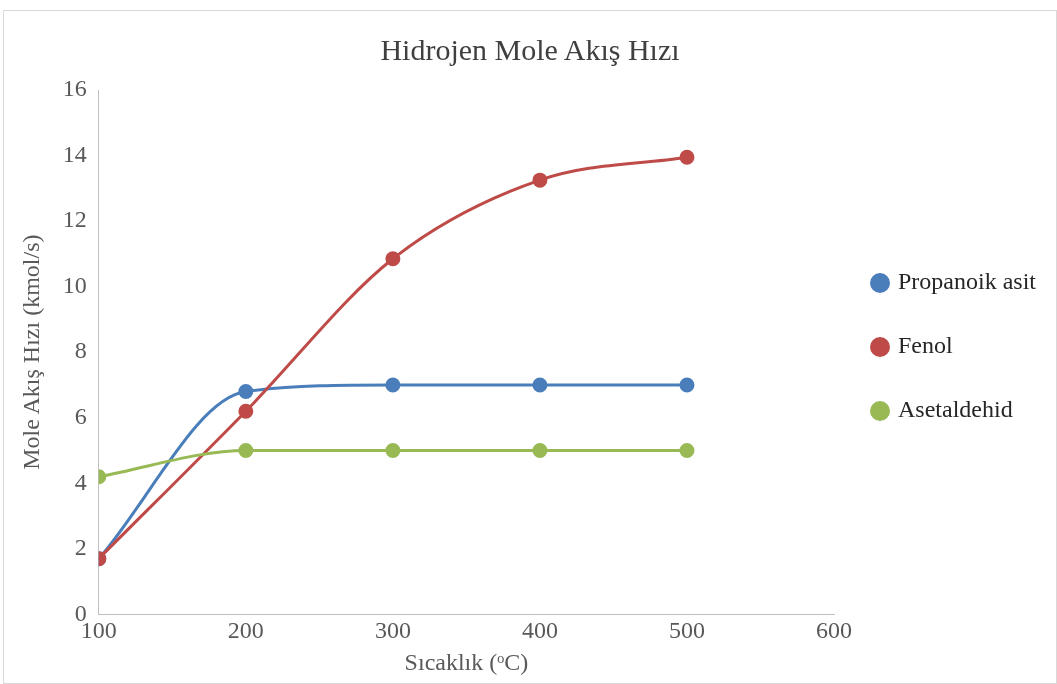 This screenshot has height=684, width=1057. Describe the element at coordinates (926, 345) in the screenshot. I see `legend-label: Fenol` at that location.